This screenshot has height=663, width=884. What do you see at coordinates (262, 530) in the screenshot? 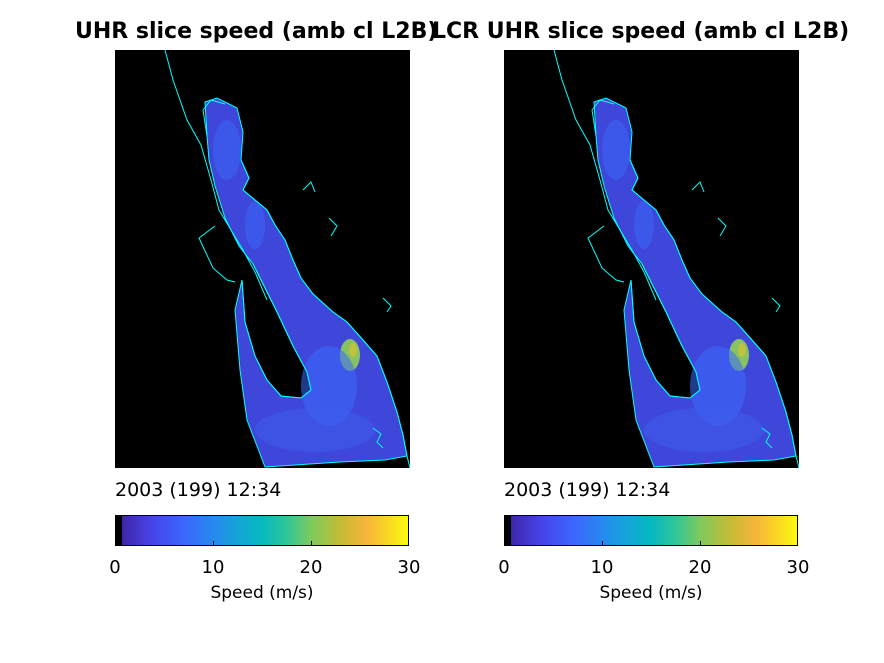
I see `left-colorbar` at bounding box center [262, 530].